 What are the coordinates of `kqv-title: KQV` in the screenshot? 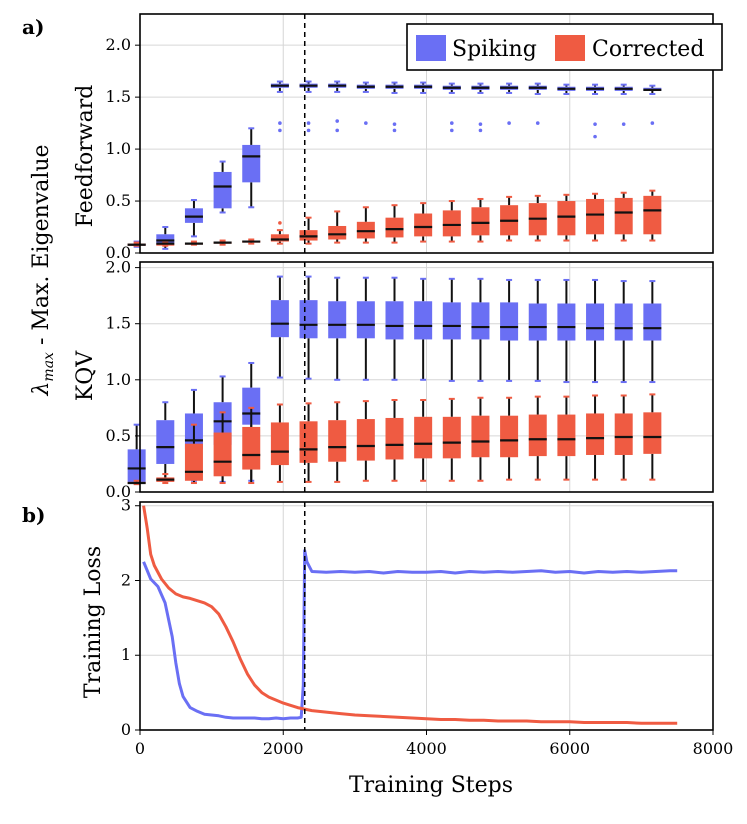 It's located at (85, 375).